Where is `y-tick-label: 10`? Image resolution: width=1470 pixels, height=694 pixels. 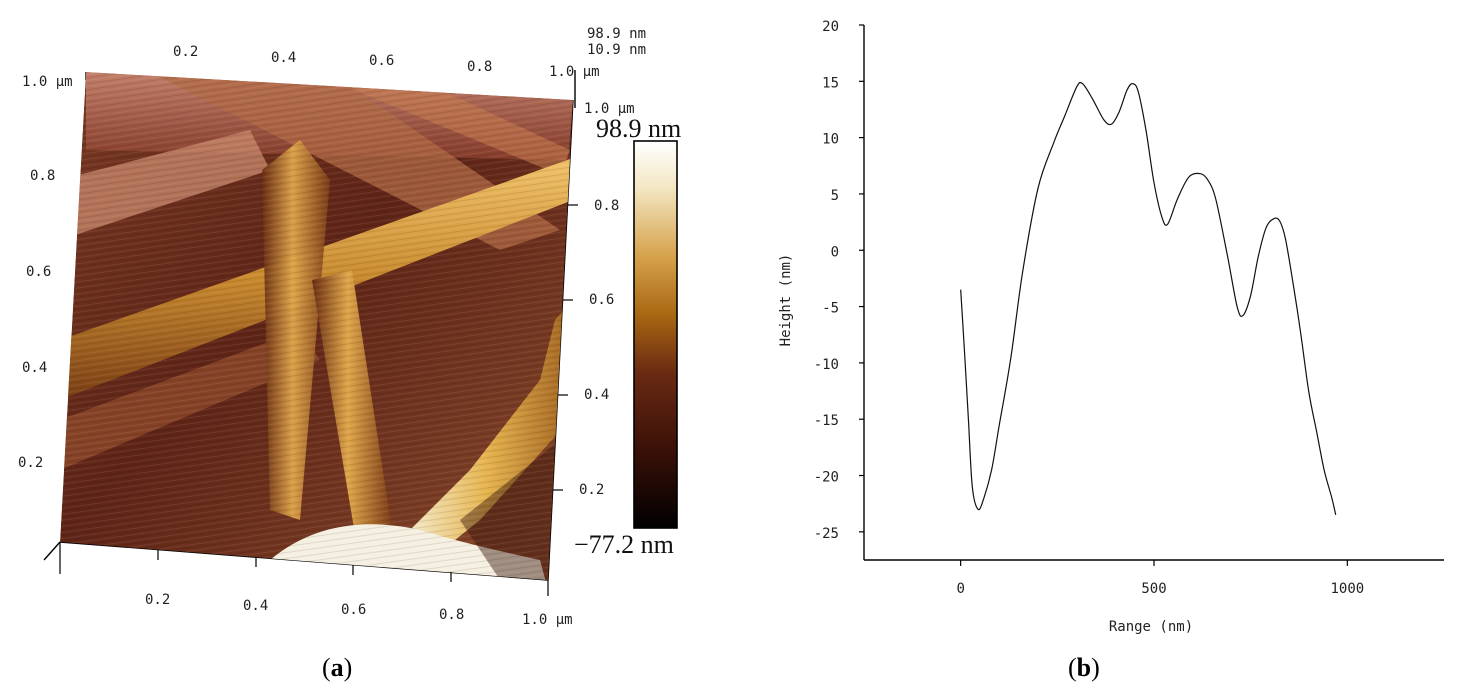 y-tick-label: 10 is located at coordinates (830, 140).